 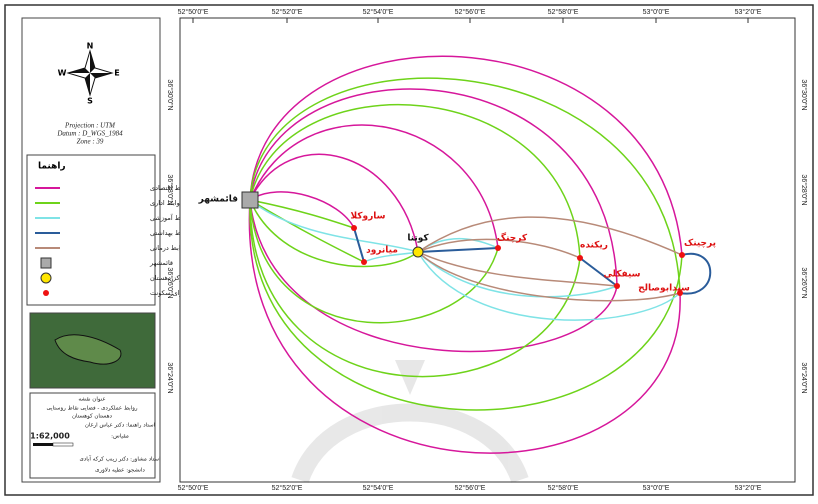 What do you see at coordinates (512, 238) in the screenshot?
I see `place-label: کرچنگ` at bounding box center [512, 238].